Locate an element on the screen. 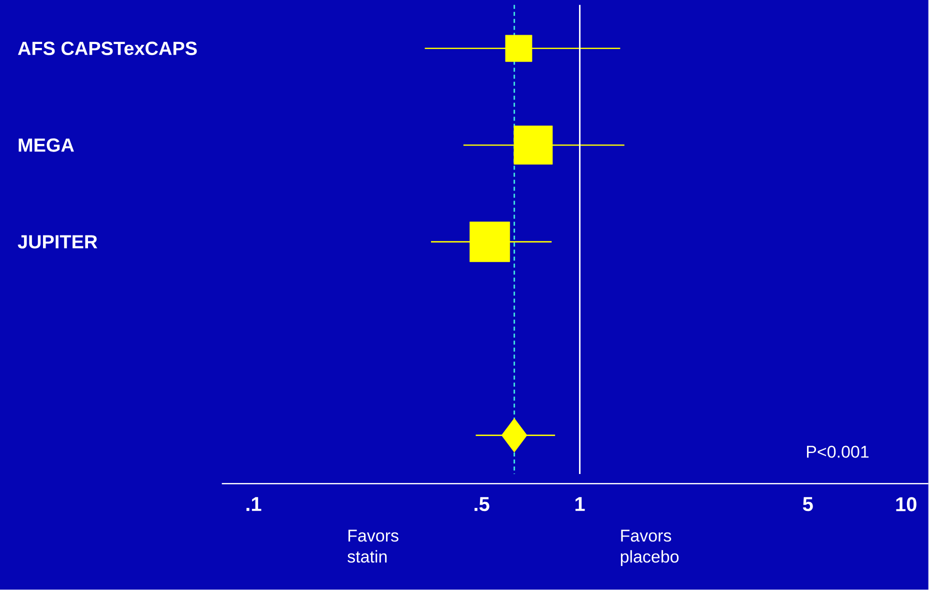 The width and height of the screenshot is (929, 590). x-tick-label: 1 is located at coordinates (580, 504).